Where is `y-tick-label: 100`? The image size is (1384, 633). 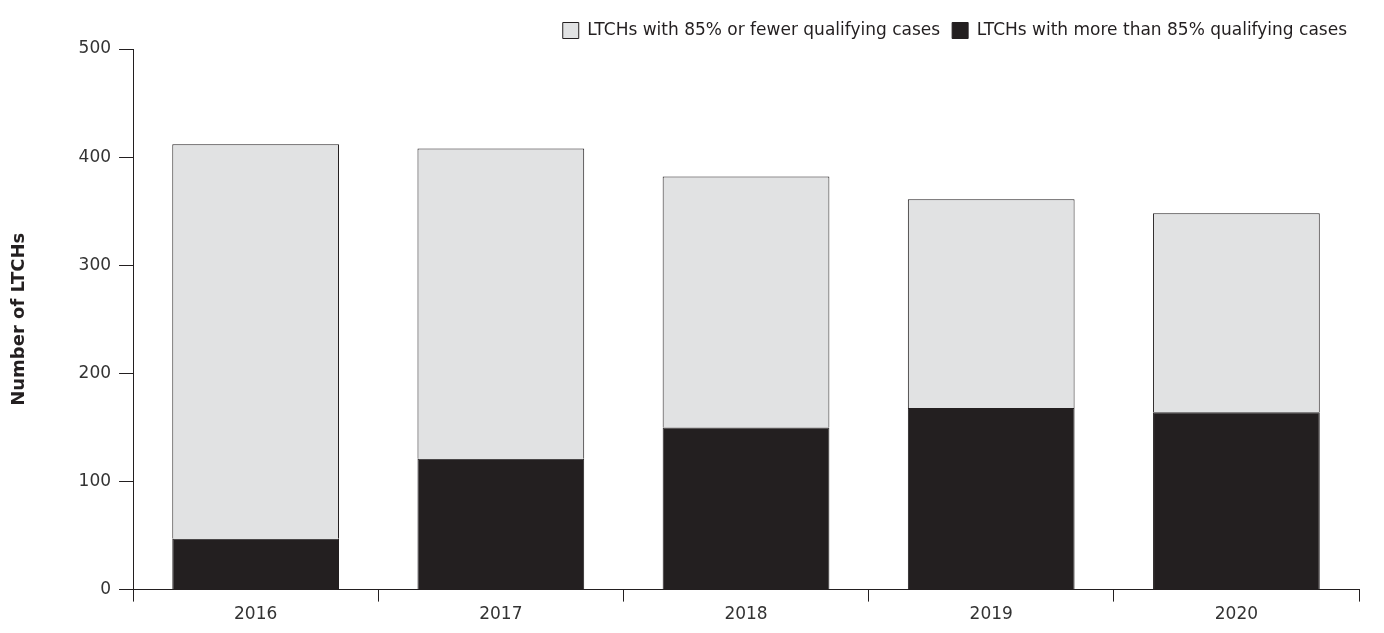
y-tick-label: 100 is located at coordinates (95, 479).